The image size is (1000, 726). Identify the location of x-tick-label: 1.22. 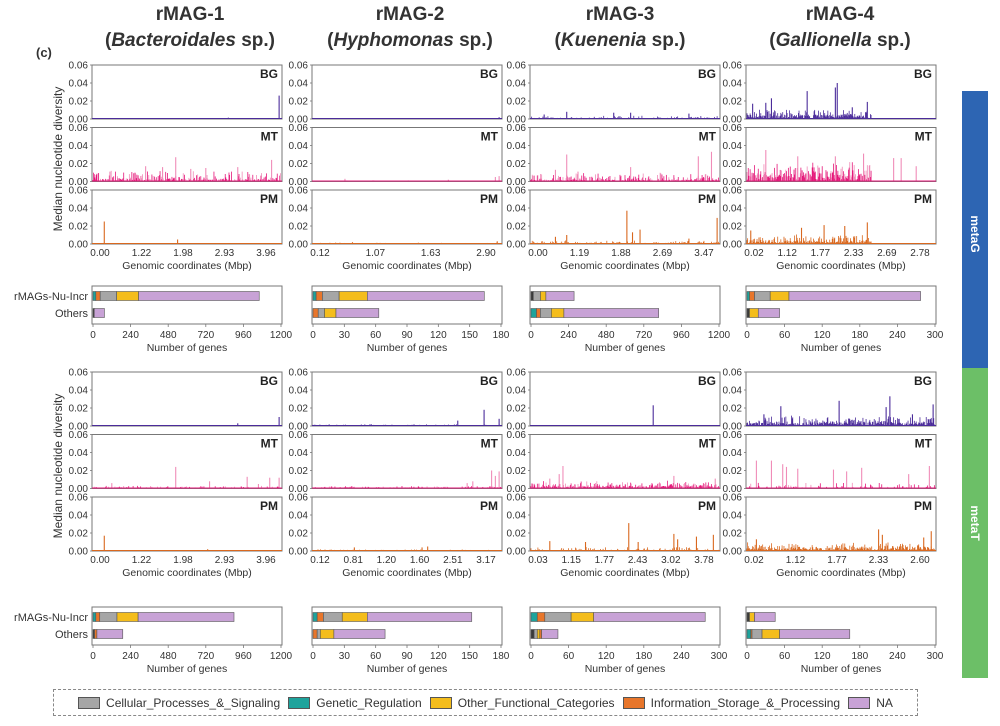
(142, 253).